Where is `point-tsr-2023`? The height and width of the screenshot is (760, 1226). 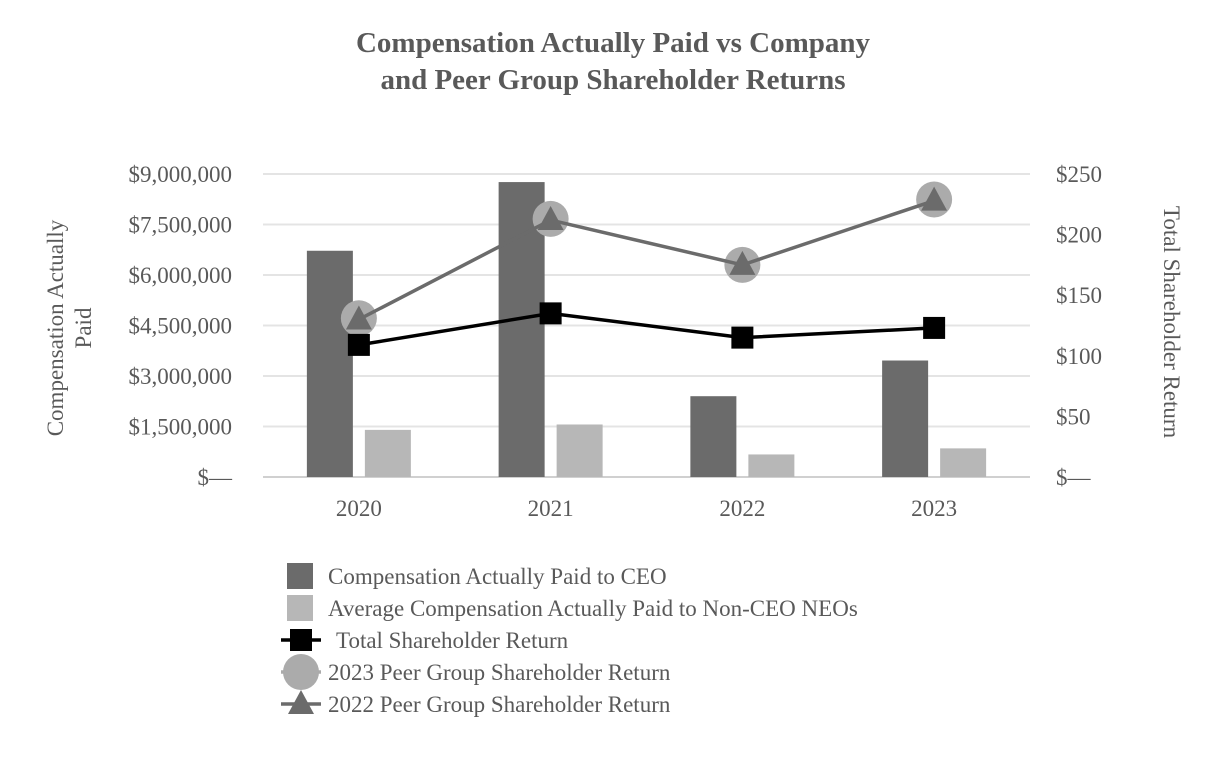 point-tsr-2023 is located at coordinates (934, 327).